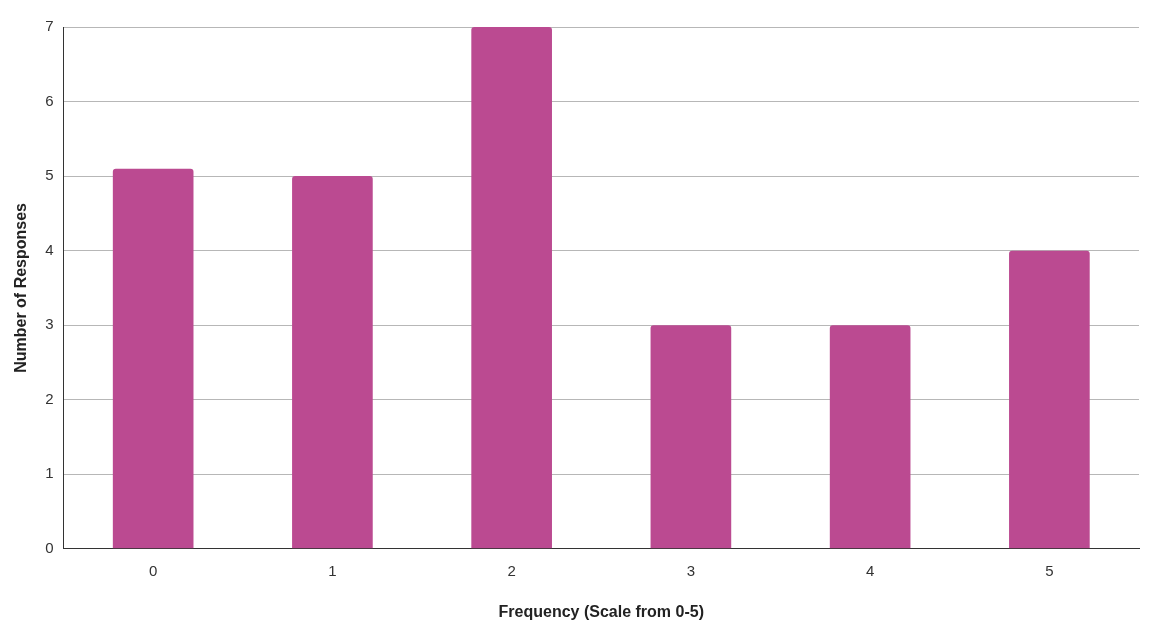  I want to click on y-tick-label: 1, so click(49, 473).